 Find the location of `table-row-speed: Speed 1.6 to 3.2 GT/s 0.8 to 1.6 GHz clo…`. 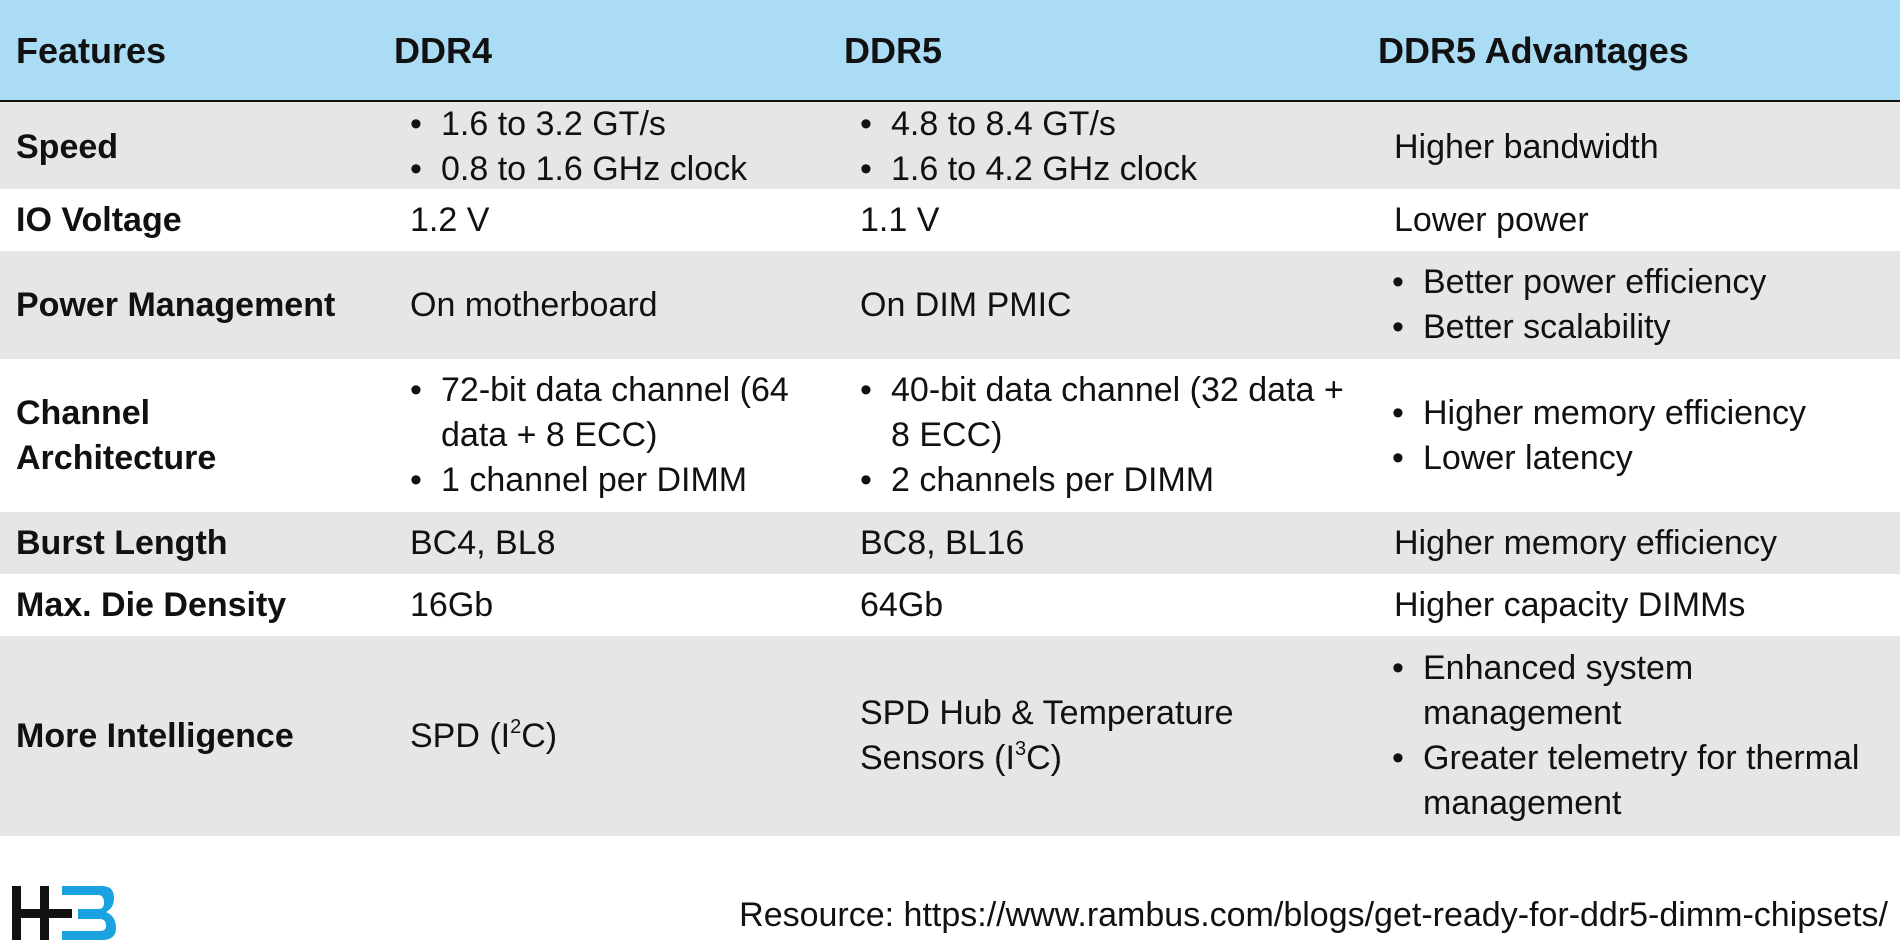

table-row-speed: Speed 1.6 to 3.2 GT/s 0.8 to 1.6 GHz clo… is located at coordinates (950, 147).